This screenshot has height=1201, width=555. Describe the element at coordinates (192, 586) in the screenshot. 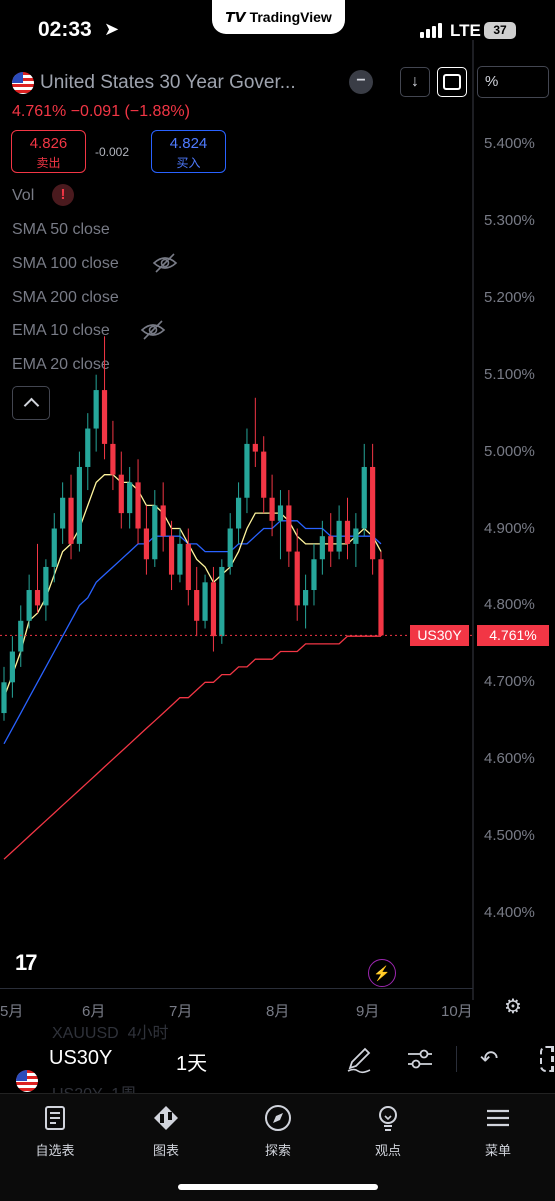

I see `ema10-line` at that location.